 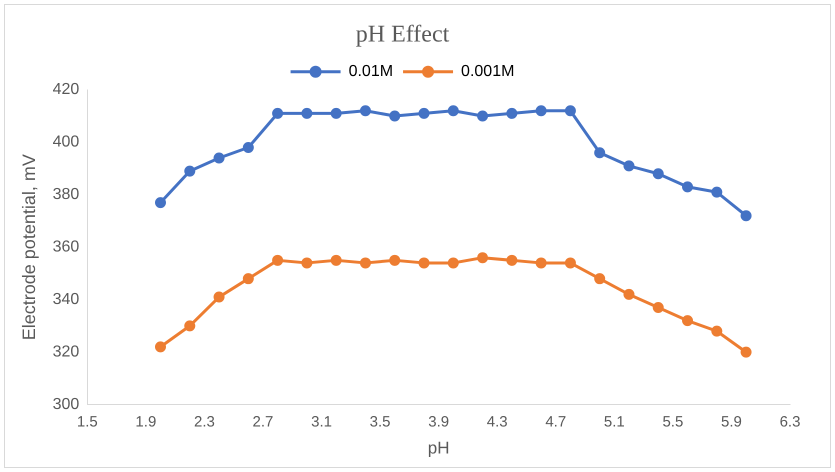 What do you see at coordinates (87, 422) in the screenshot?
I see `x-tick-label: 1.5` at bounding box center [87, 422].